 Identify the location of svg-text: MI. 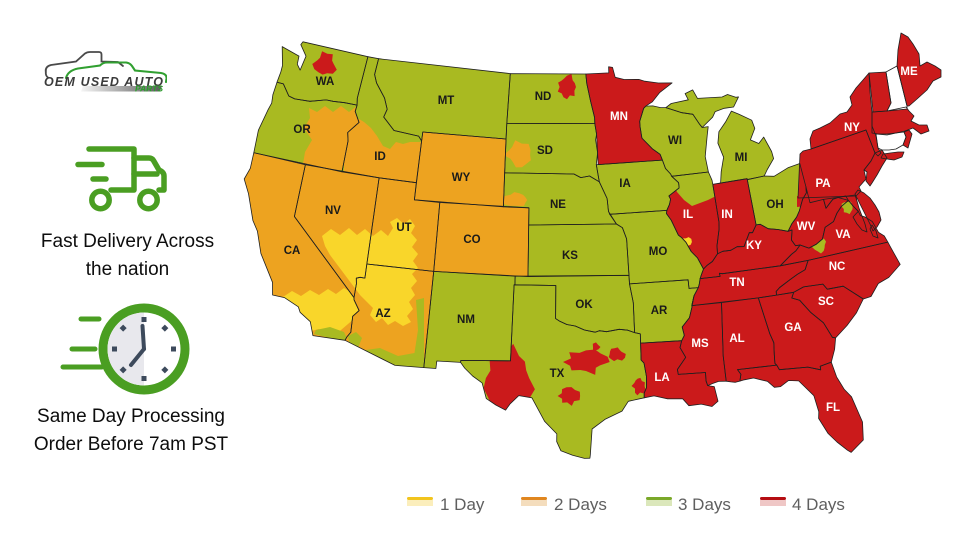
(741, 158).